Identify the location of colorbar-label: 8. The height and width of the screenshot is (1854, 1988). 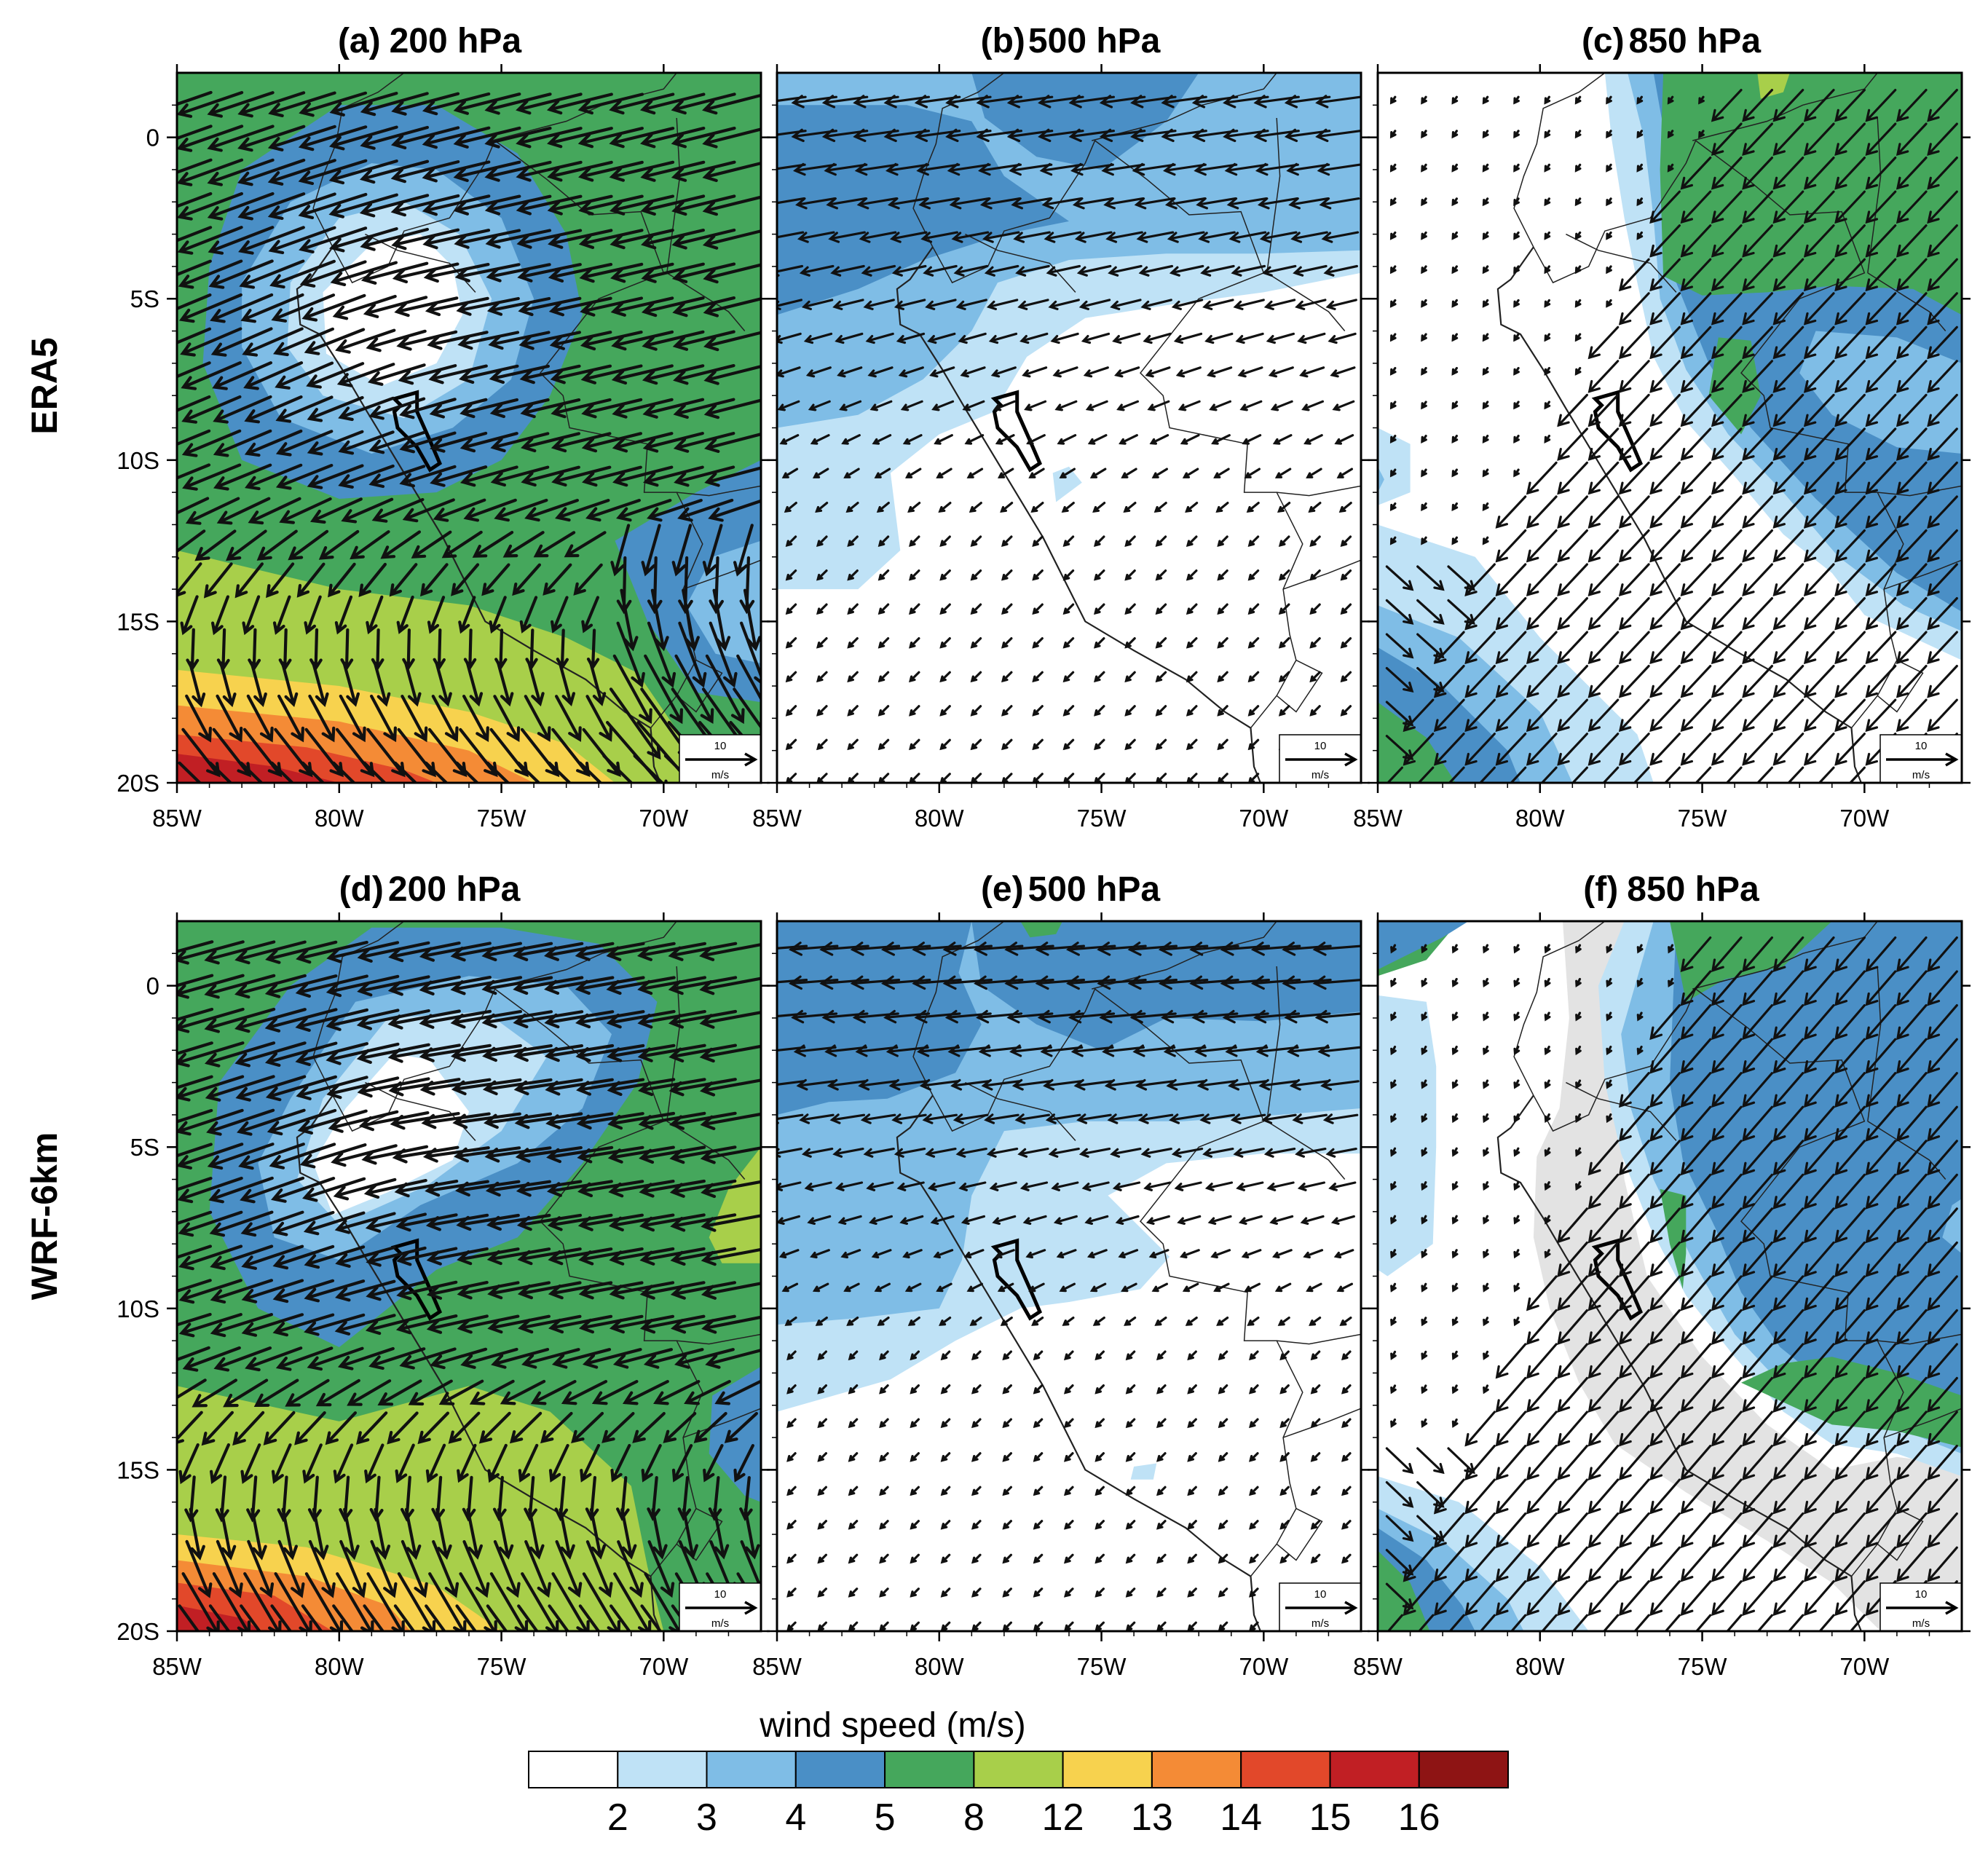
(974, 1817).